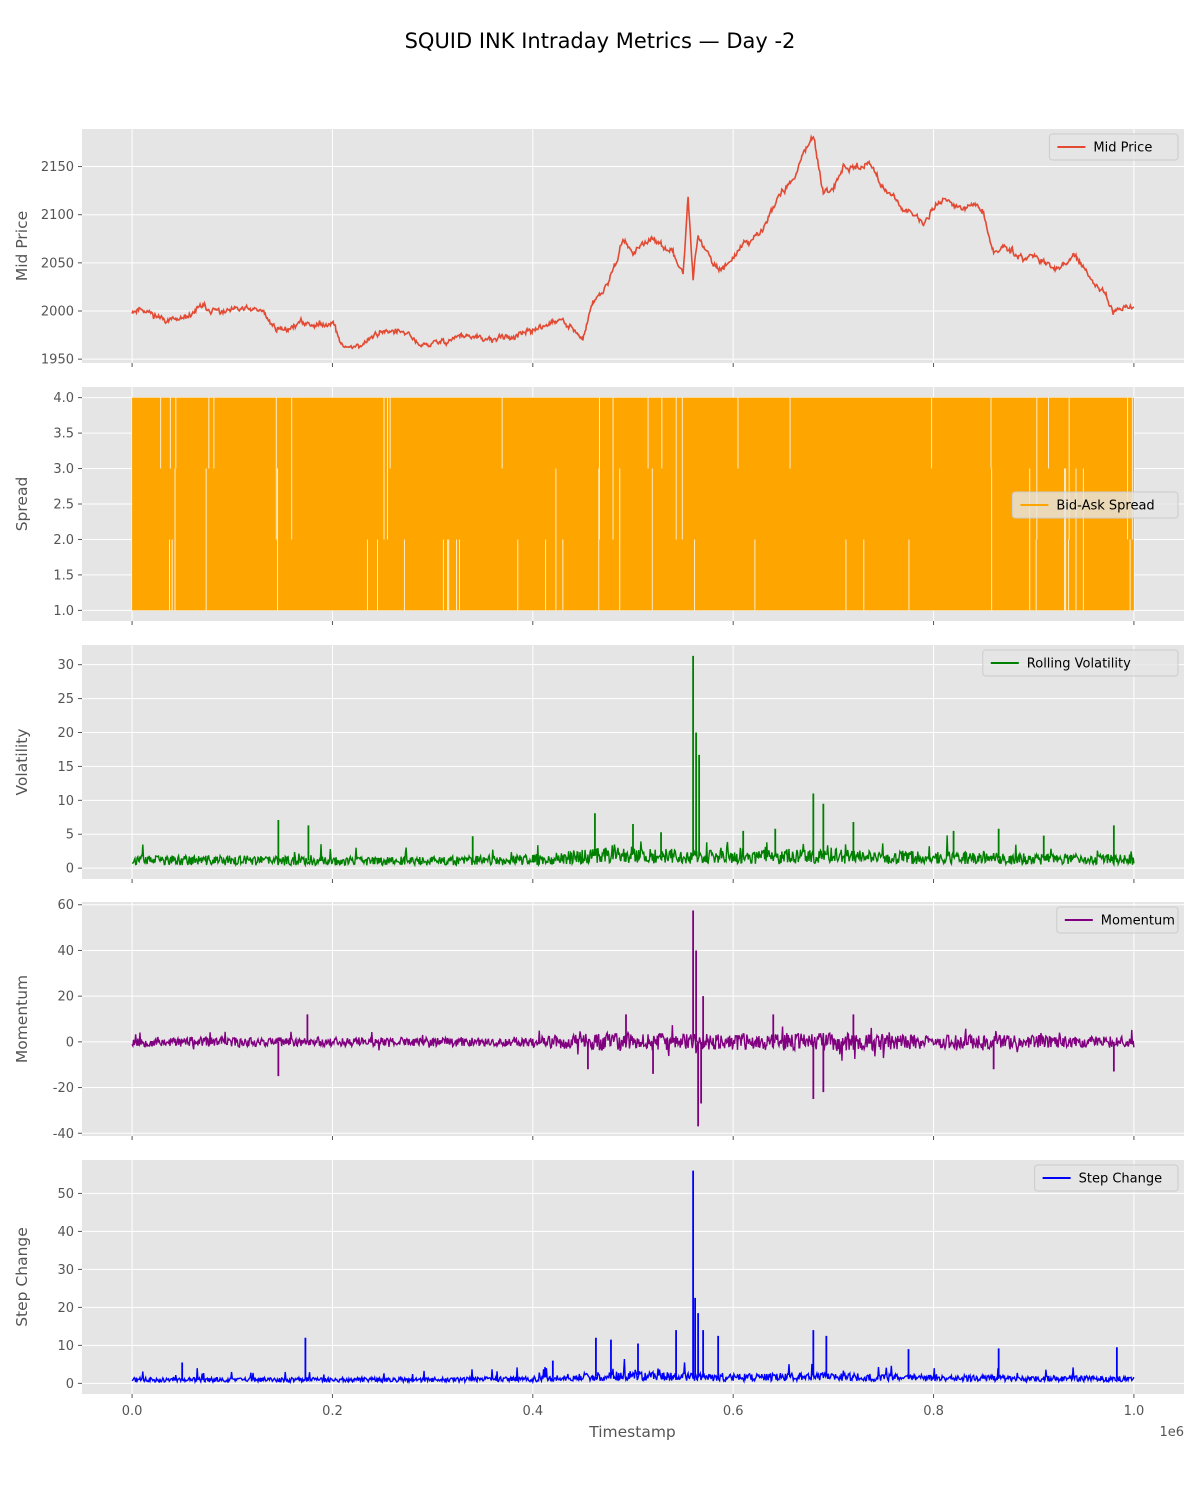  What do you see at coordinates (633, 242) in the screenshot?
I see `series-line-mid-price` at bounding box center [633, 242].